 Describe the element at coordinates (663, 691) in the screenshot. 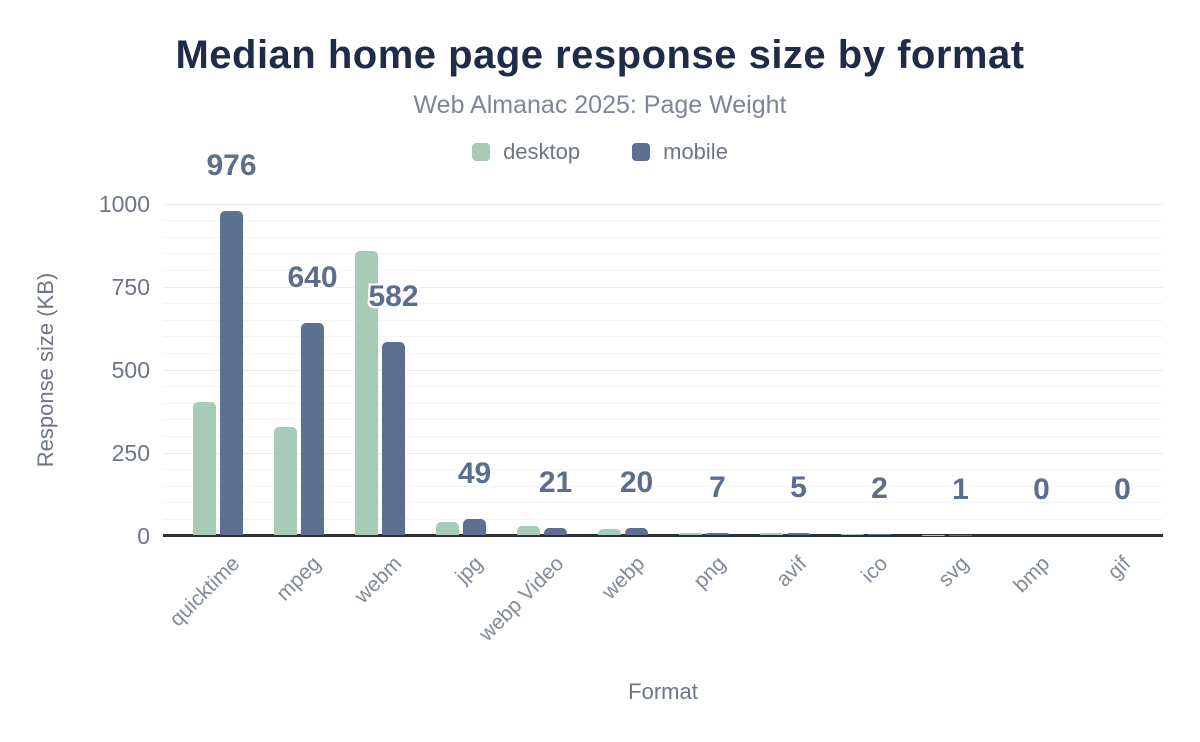

I see `x-axis-title: Format` at that location.